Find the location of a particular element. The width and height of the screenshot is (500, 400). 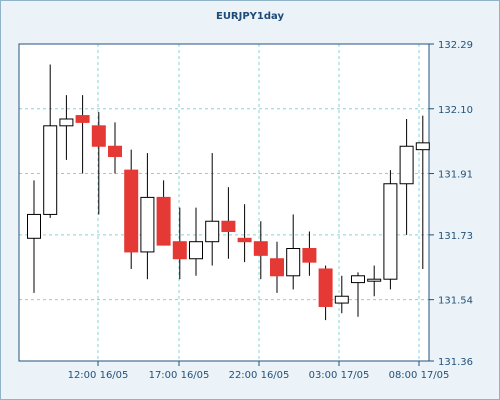

x-tick-label: 22:00 16/05 is located at coordinates (259, 375).